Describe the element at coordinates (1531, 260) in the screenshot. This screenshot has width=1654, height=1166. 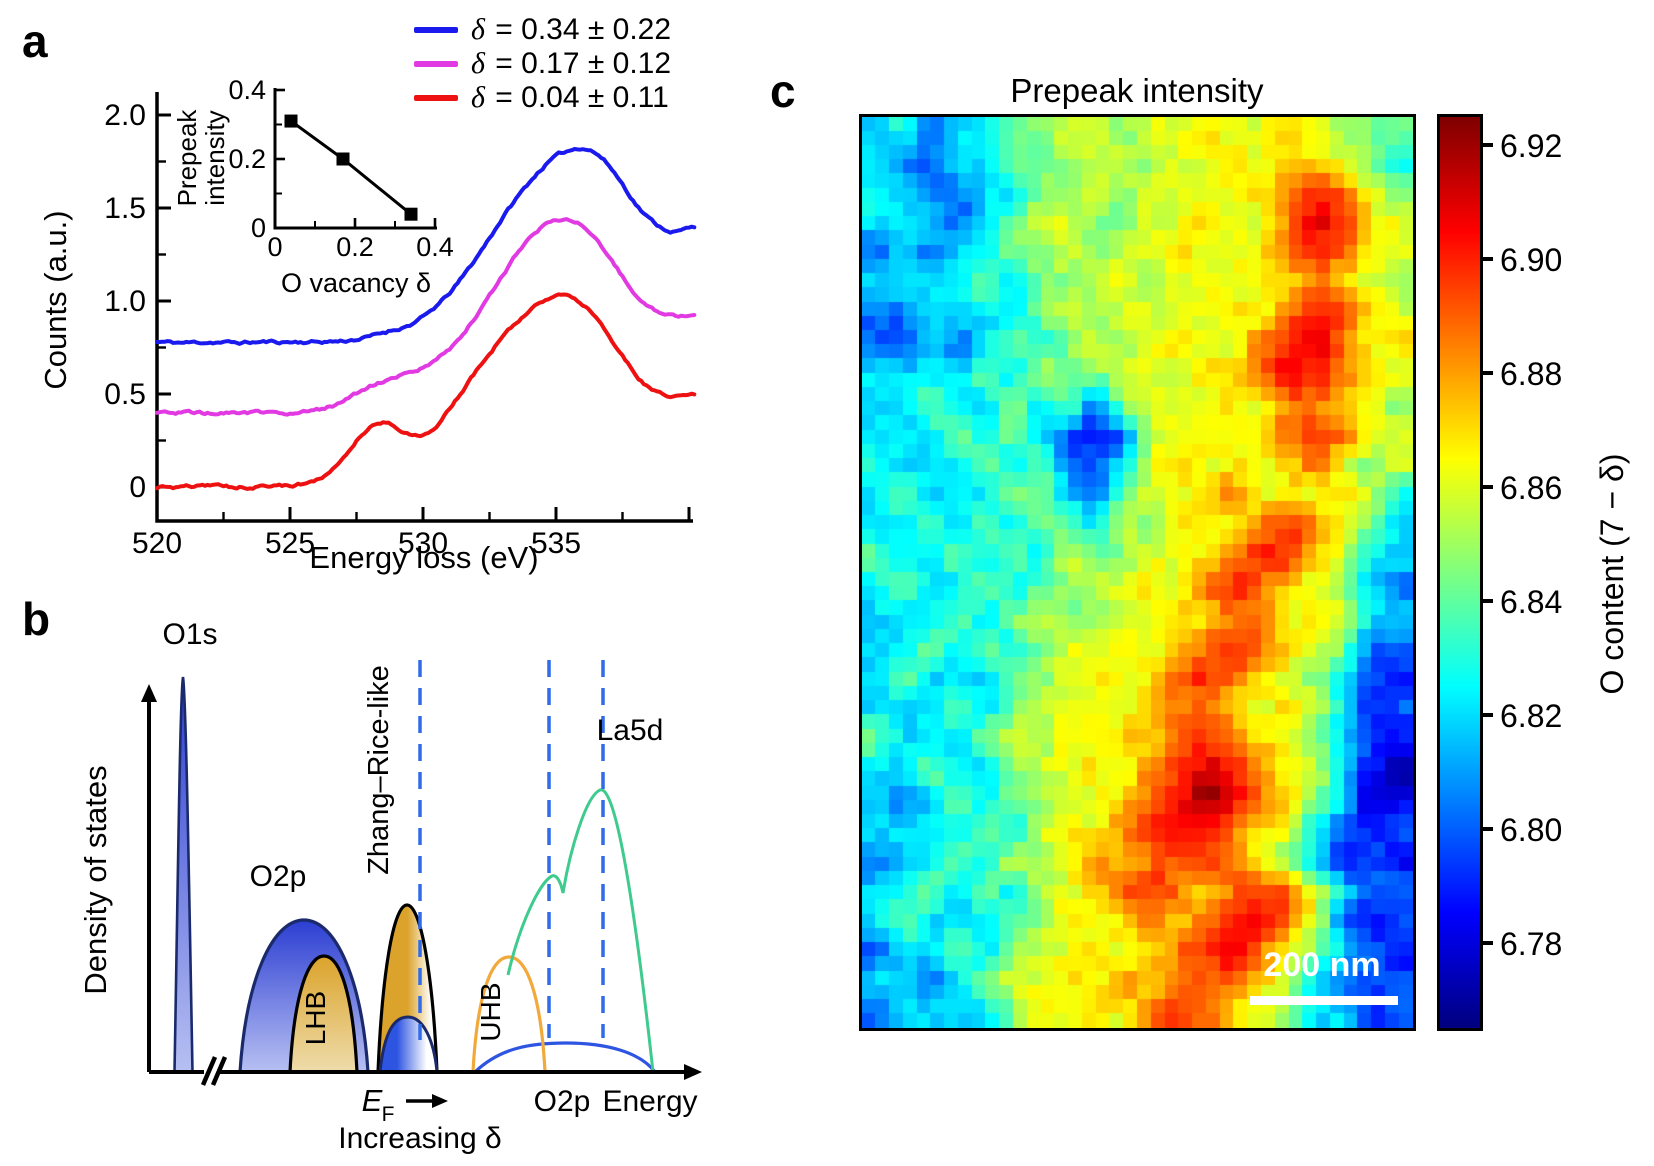
I see `colorbar-tick-label: 6.90` at that location.